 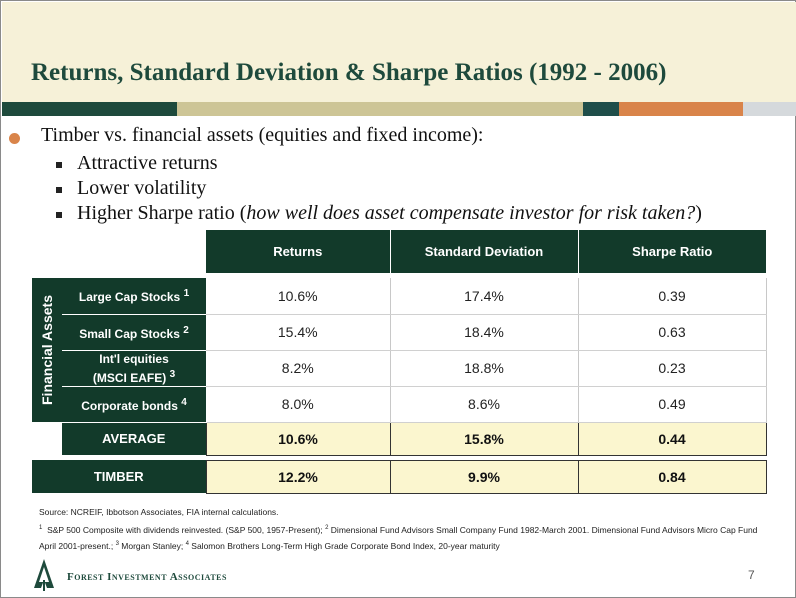 What do you see at coordinates (769, 109) in the screenshot?
I see `accent-bar-grey` at bounding box center [769, 109].